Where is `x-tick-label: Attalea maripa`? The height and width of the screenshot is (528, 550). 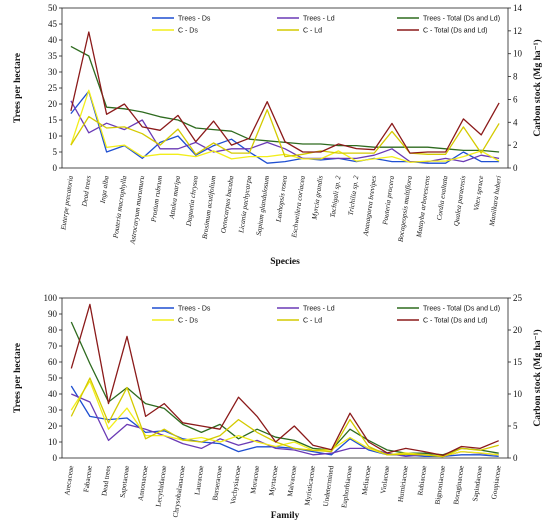 x-tick-label: Attalea maripa is located at coordinates (175, 197).